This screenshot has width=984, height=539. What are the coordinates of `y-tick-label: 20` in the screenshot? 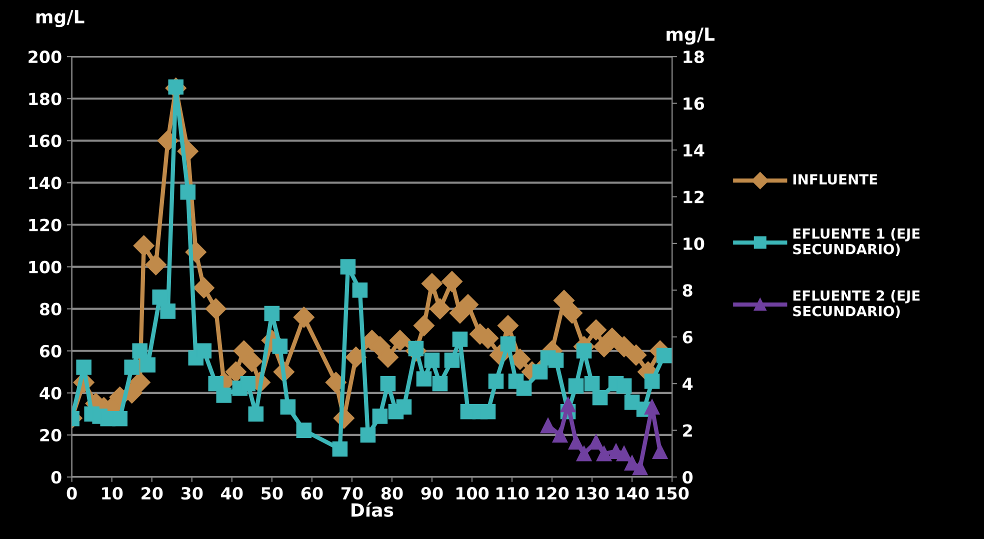 It's located at (51, 435).